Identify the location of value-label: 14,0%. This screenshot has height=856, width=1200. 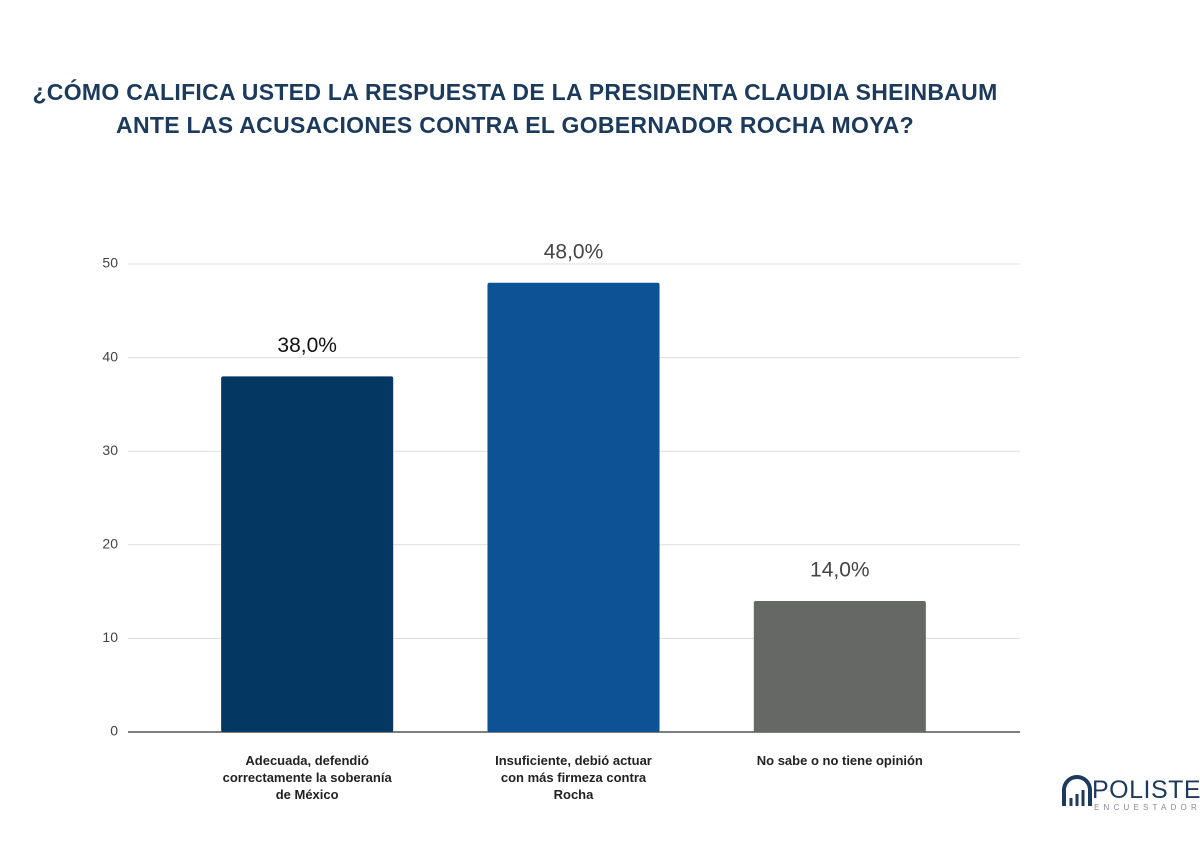
(840, 570).